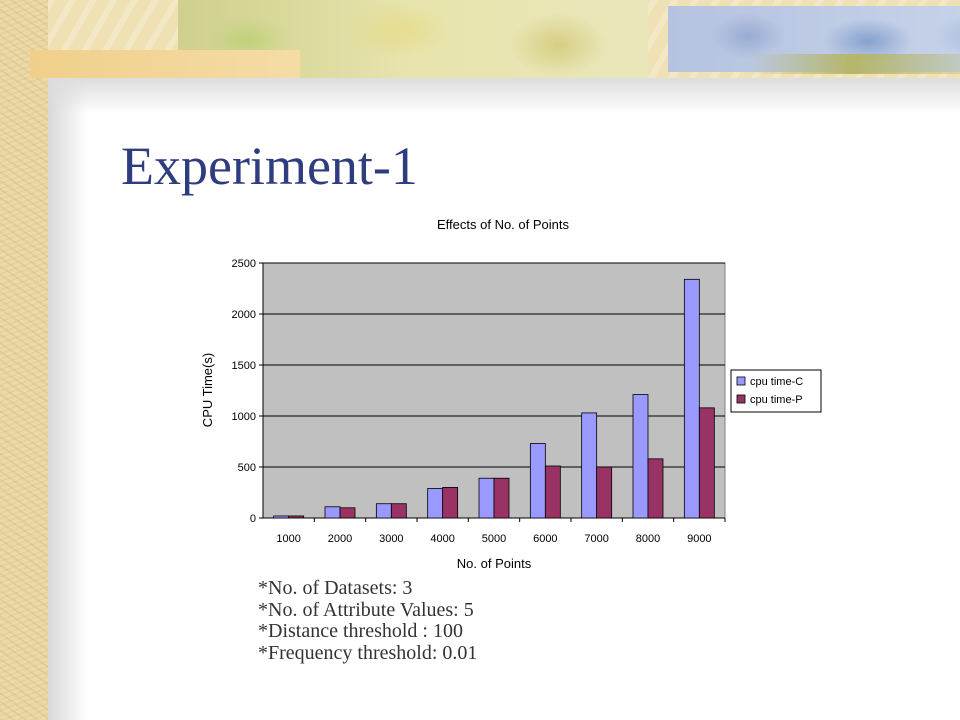 This screenshot has height=720, width=960. Describe the element at coordinates (165, 64) in the screenshot. I see `banner-gold-strip` at that location.